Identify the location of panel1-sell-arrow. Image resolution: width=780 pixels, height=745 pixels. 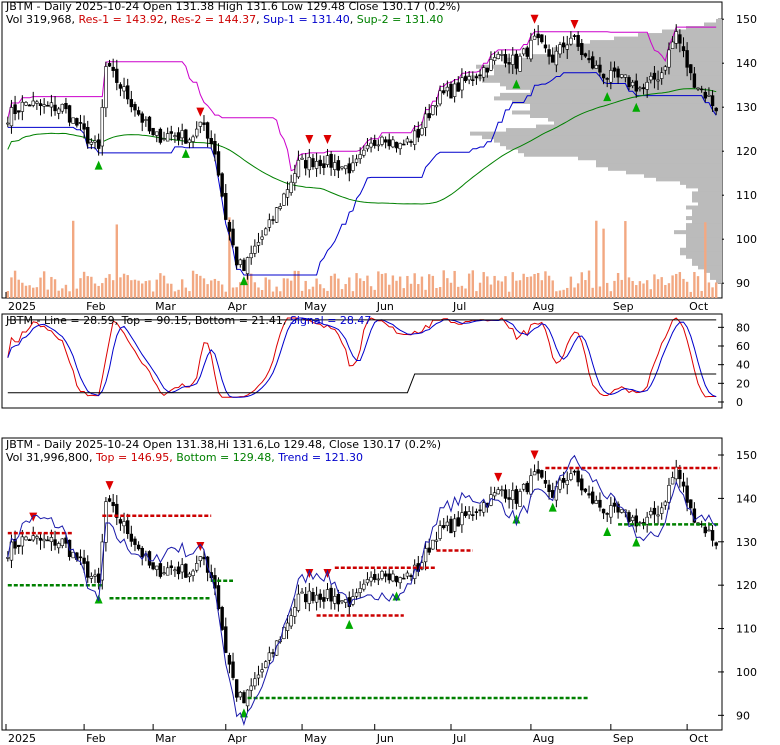
(309, 139).